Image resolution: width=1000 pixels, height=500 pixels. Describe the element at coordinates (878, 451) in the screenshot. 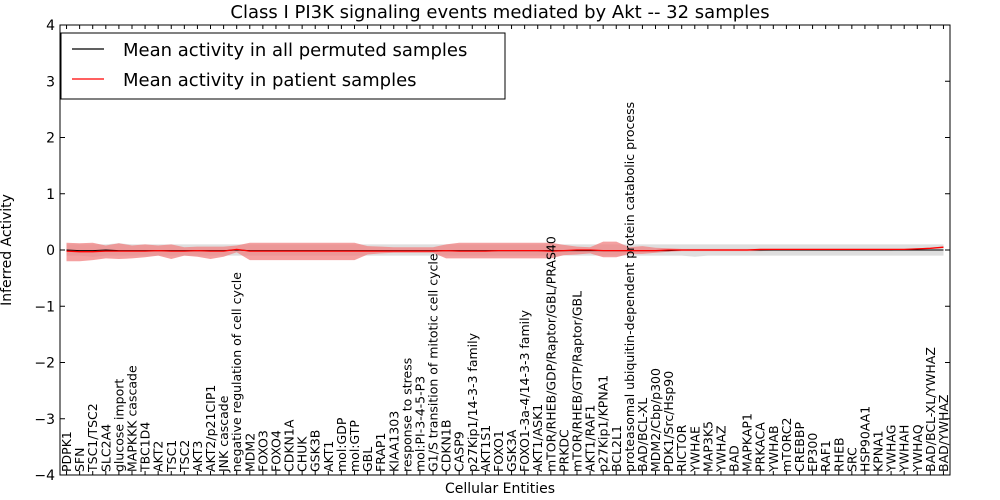

I see `x-tick-label: KPNA1` at that location.